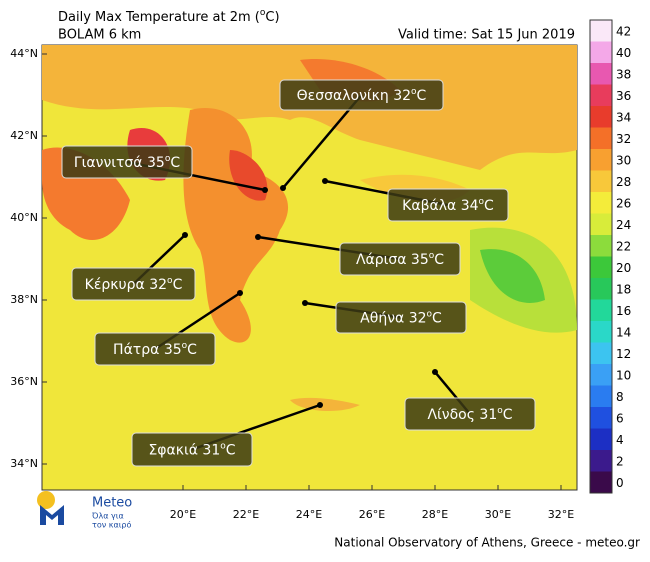 This screenshot has width=650, height=562. I want to click on lon-label: 24°E, so click(309, 514).